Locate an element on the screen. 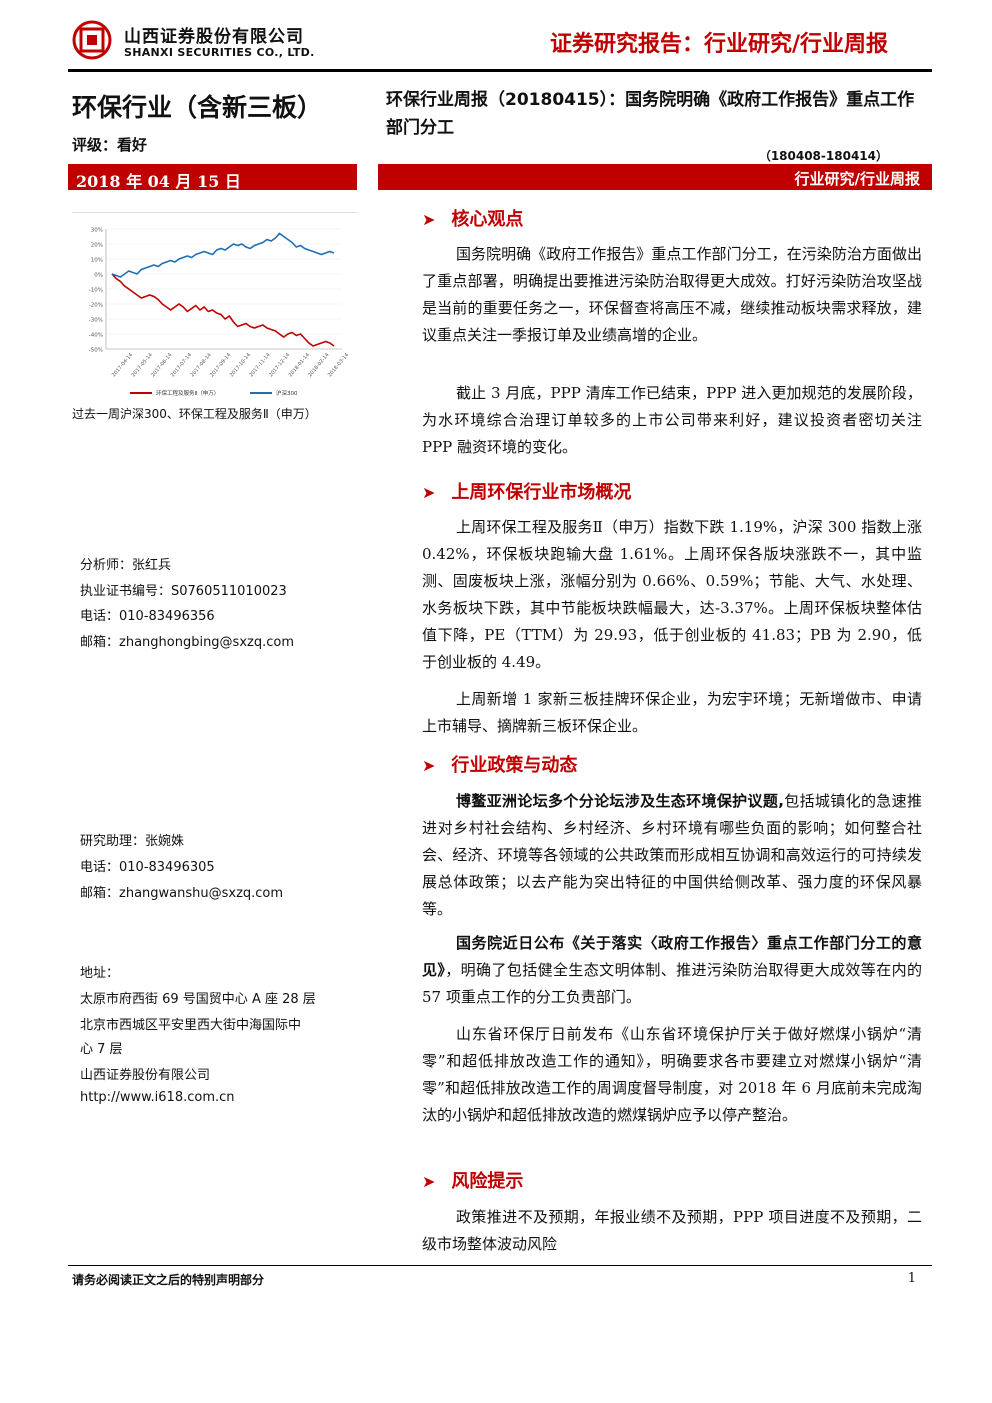  page-number: 1 is located at coordinates (911, 1278).